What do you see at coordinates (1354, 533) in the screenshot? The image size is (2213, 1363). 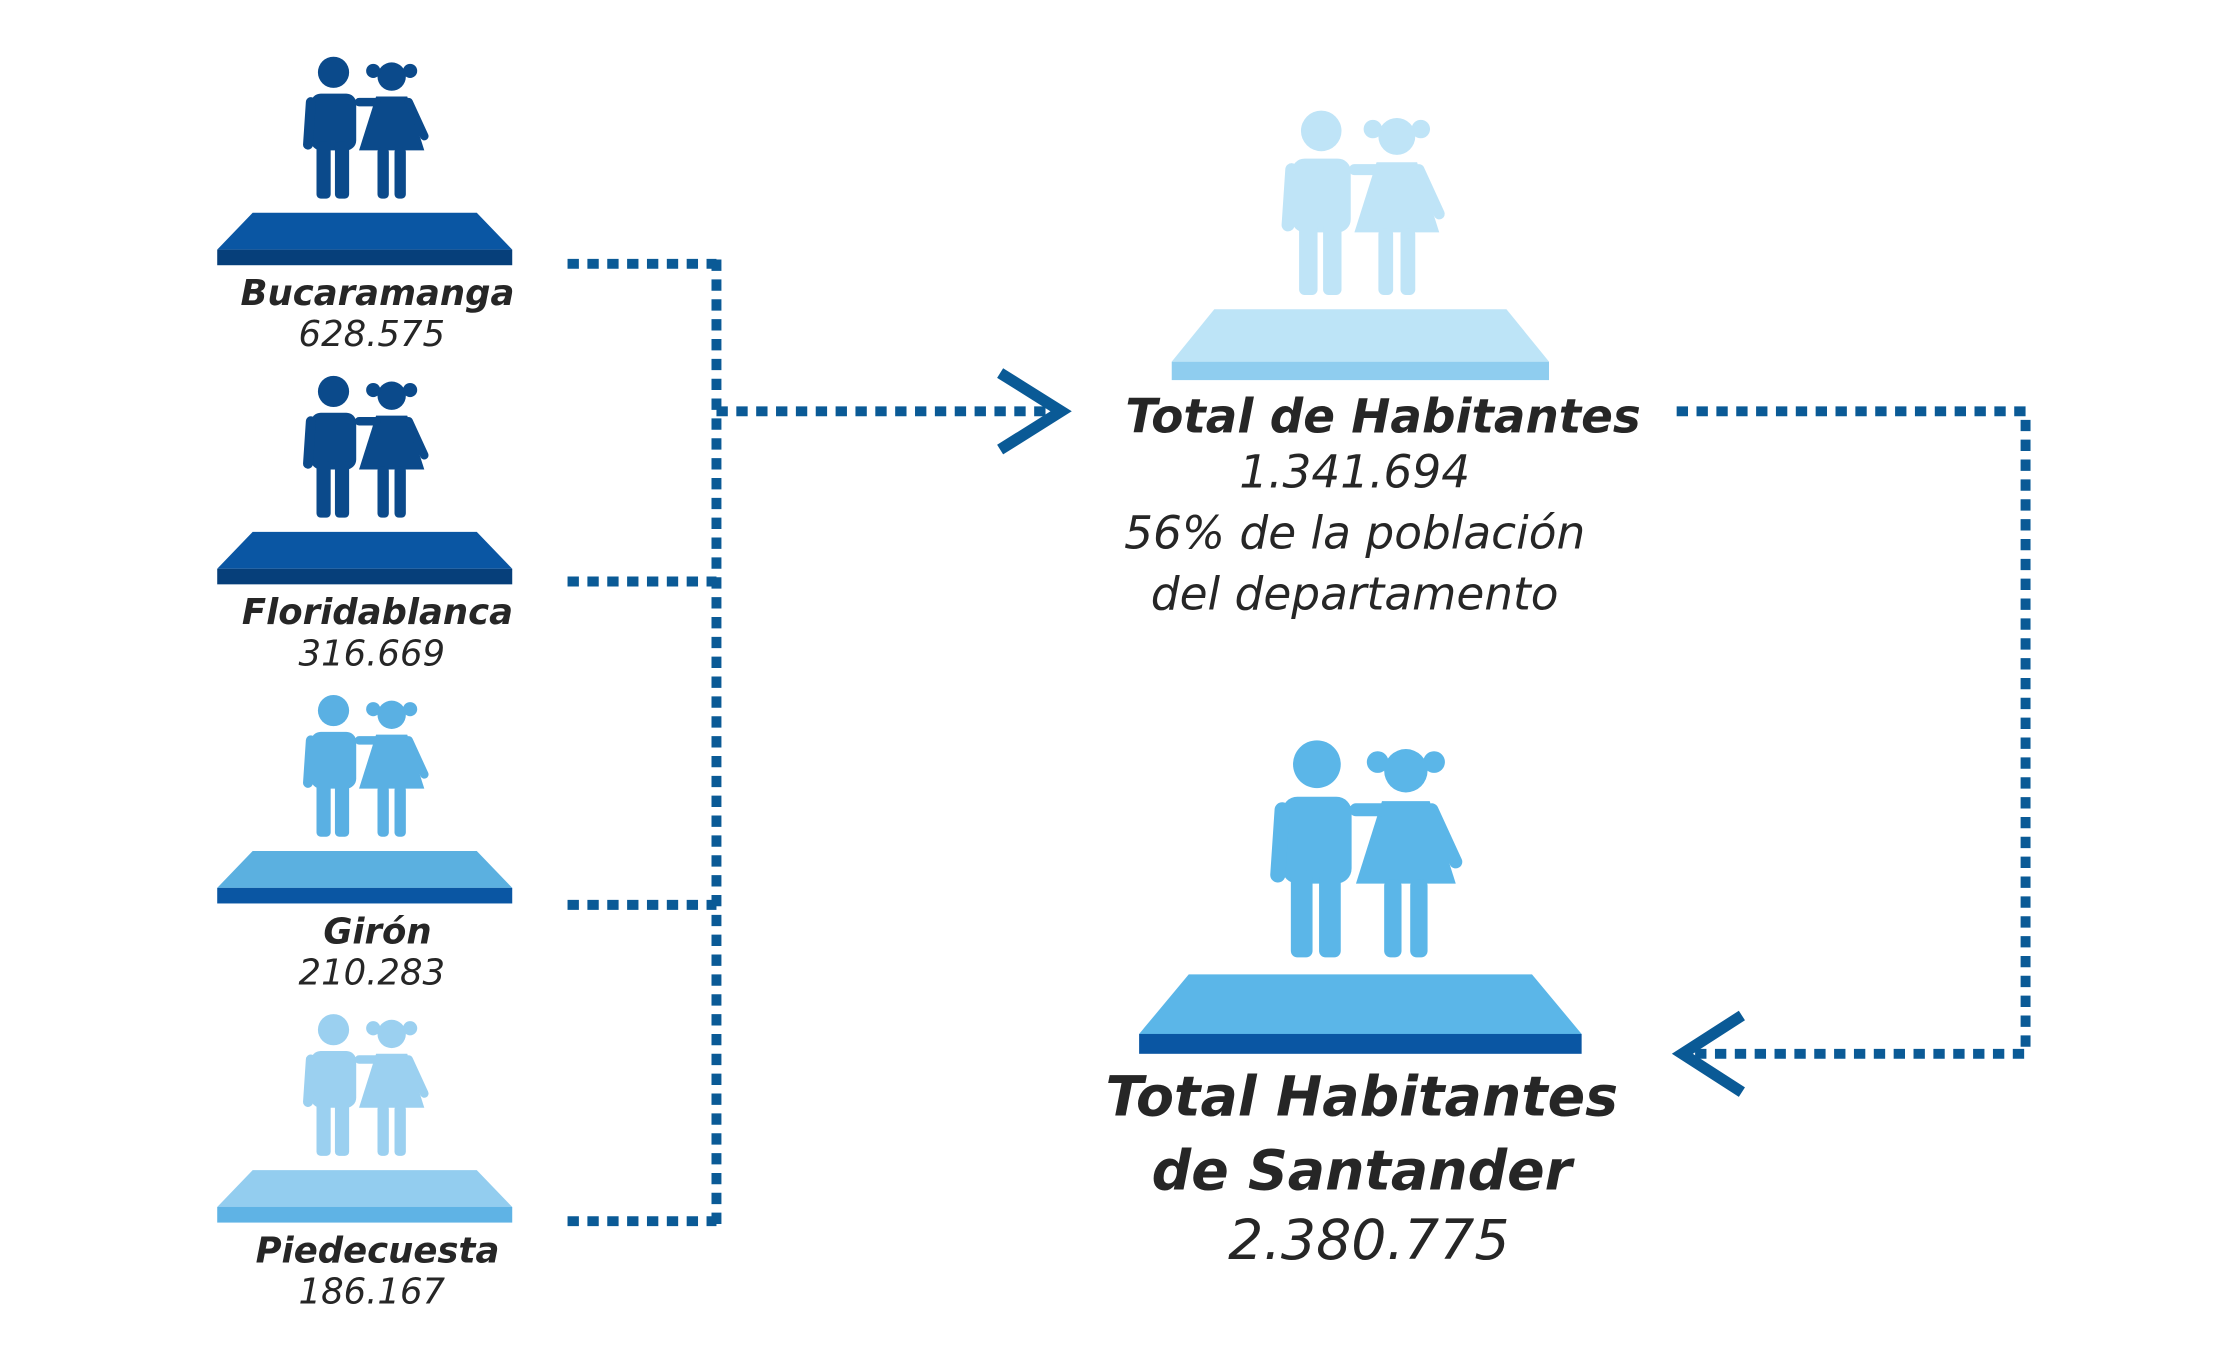 I see `metro-note: 56% de la población` at bounding box center [1354, 533].